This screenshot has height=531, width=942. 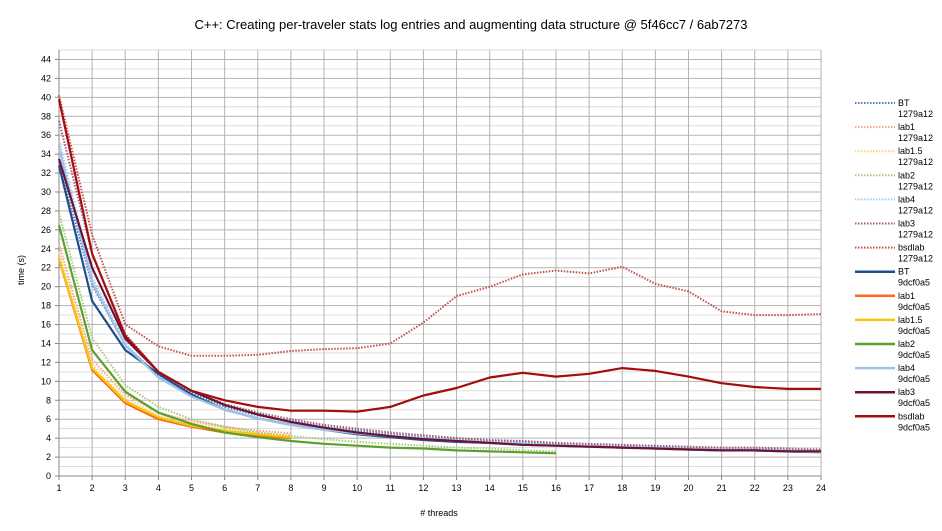 I want to click on x-tick-label: 8, so click(x=290, y=488).